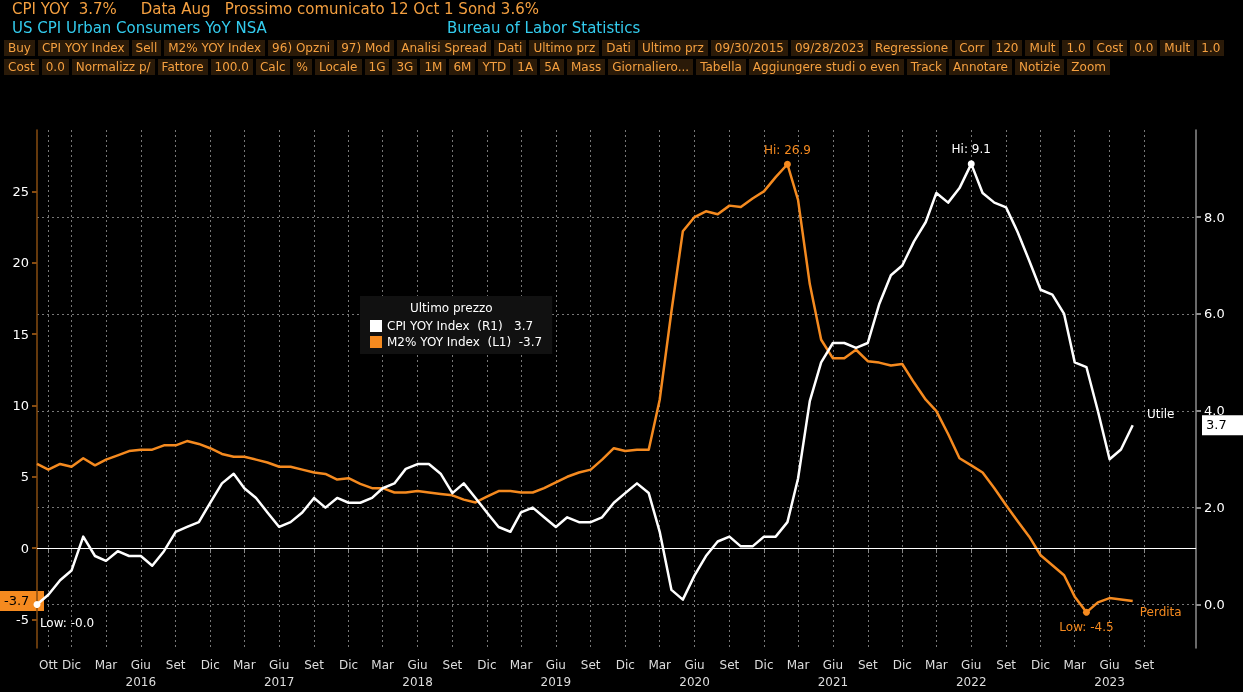 This screenshot has height=692, width=1243. I want to click on text: Calc, so click(272, 67).